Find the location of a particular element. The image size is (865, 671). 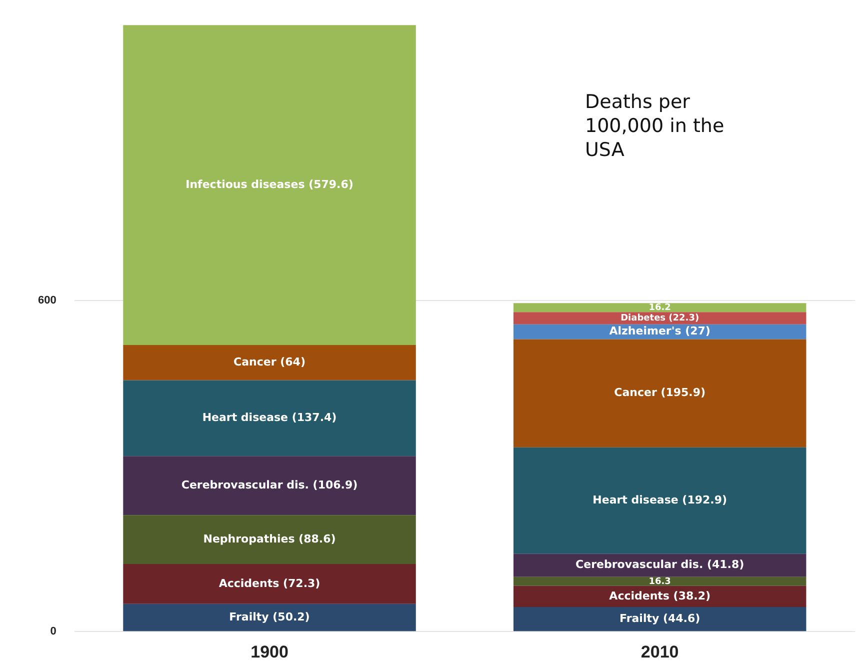

data-label: Accidents (72.3) is located at coordinates (269, 583).